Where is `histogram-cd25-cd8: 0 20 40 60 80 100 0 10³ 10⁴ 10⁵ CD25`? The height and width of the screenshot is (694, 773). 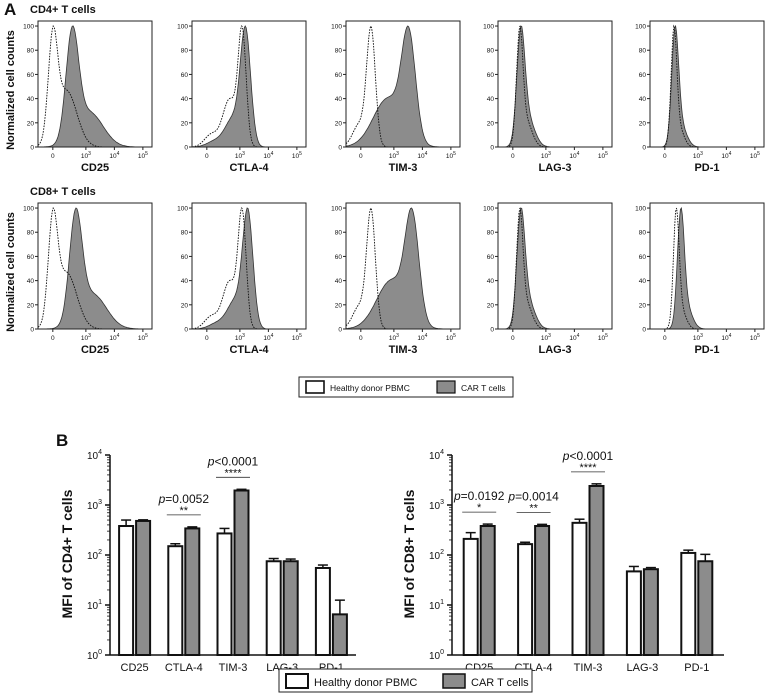 histogram-cd25-cd8: 0 20 40 60 80 100 0 10³ 10⁴ 10⁵ CD25 is located at coordinates (88, 279).